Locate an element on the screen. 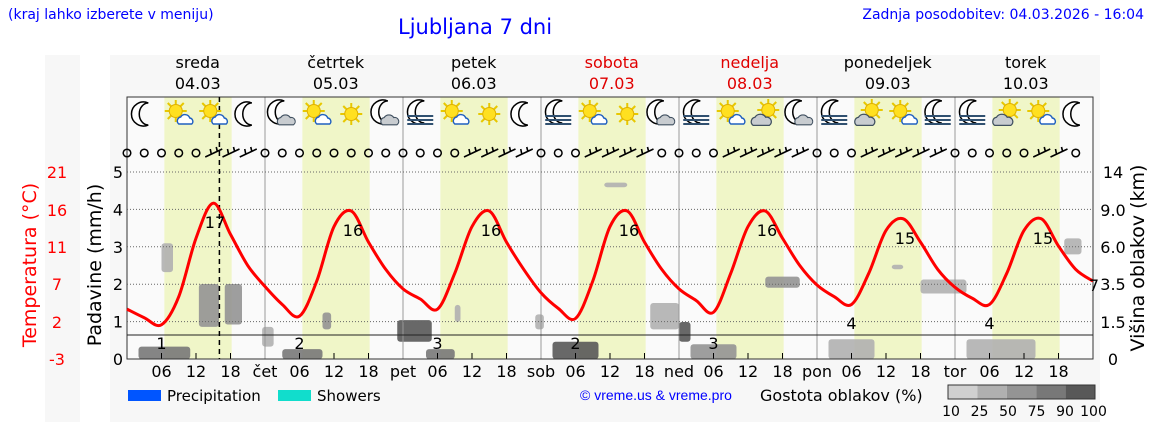 The width and height of the screenshot is (1152, 443). precip-tick: 4 is located at coordinates (118, 209).